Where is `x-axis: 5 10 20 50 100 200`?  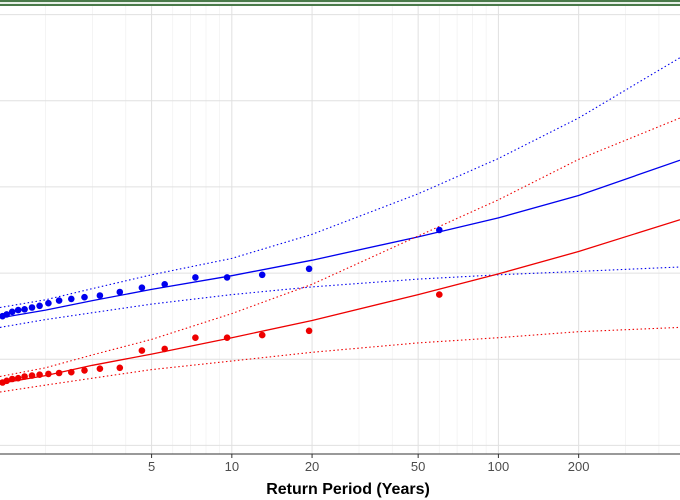 x-axis: 5 10 20 50 100 200 is located at coordinates (340, 463).